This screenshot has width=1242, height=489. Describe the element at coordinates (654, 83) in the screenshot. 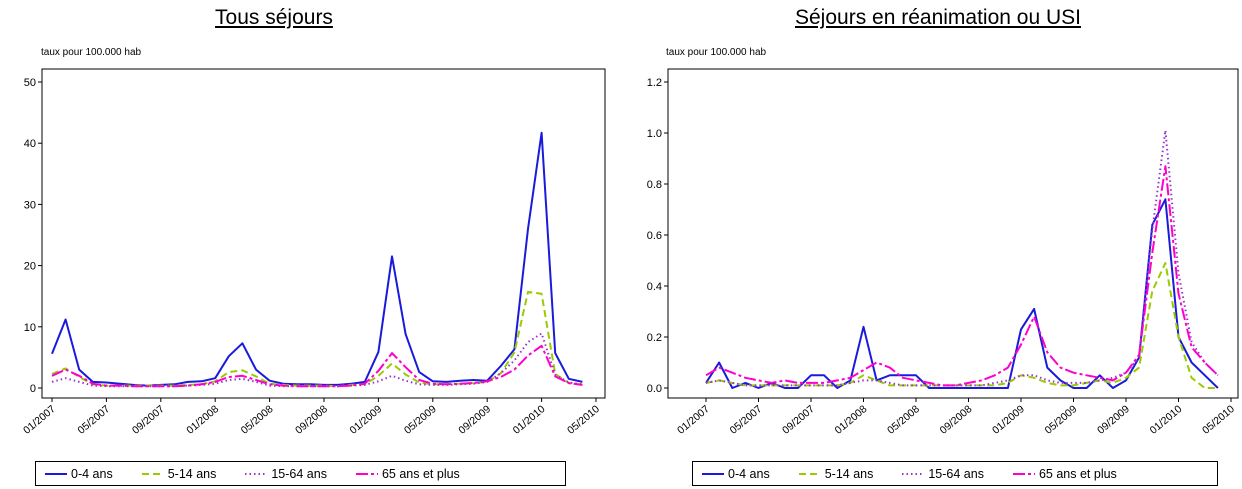

I see `y-tick-label: 1.2` at that location.